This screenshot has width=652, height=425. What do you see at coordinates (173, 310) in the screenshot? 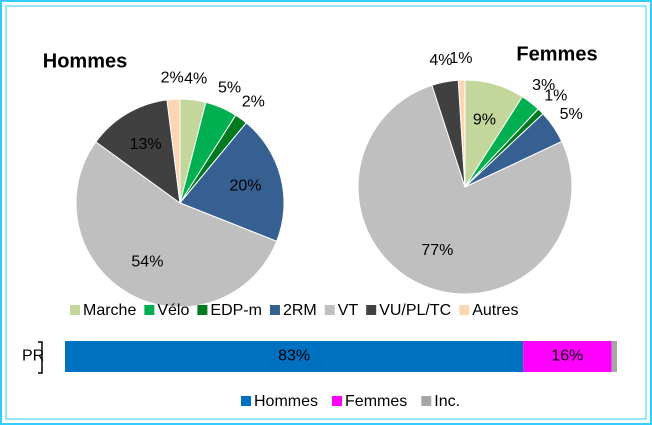
I see `legend-label: Vélo` at bounding box center [173, 310].